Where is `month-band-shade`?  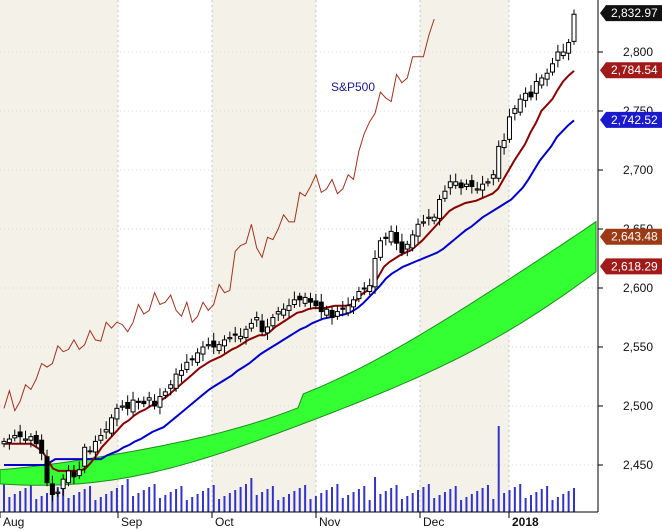 month-band-shade is located at coordinates (464, 256).